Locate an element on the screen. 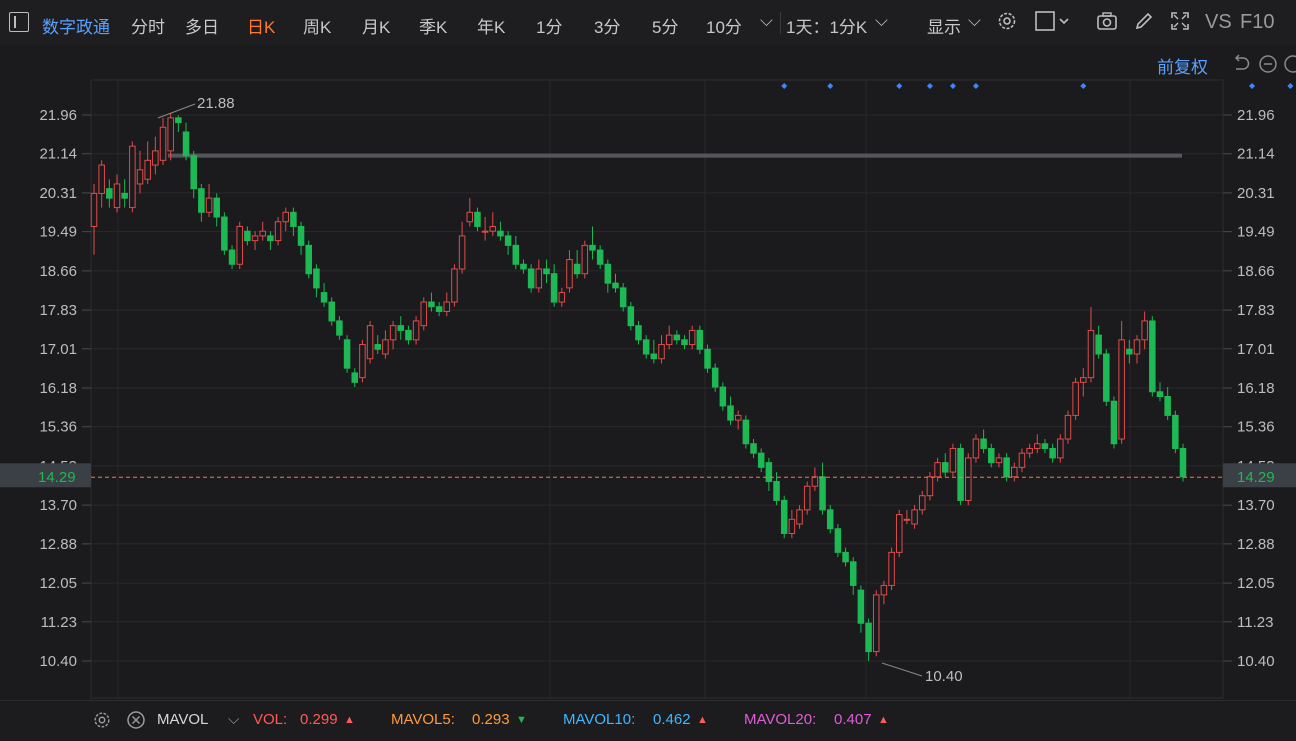 The height and width of the screenshot is (741, 1296). stock-name: 数字政通 is located at coordinates (76, 27).